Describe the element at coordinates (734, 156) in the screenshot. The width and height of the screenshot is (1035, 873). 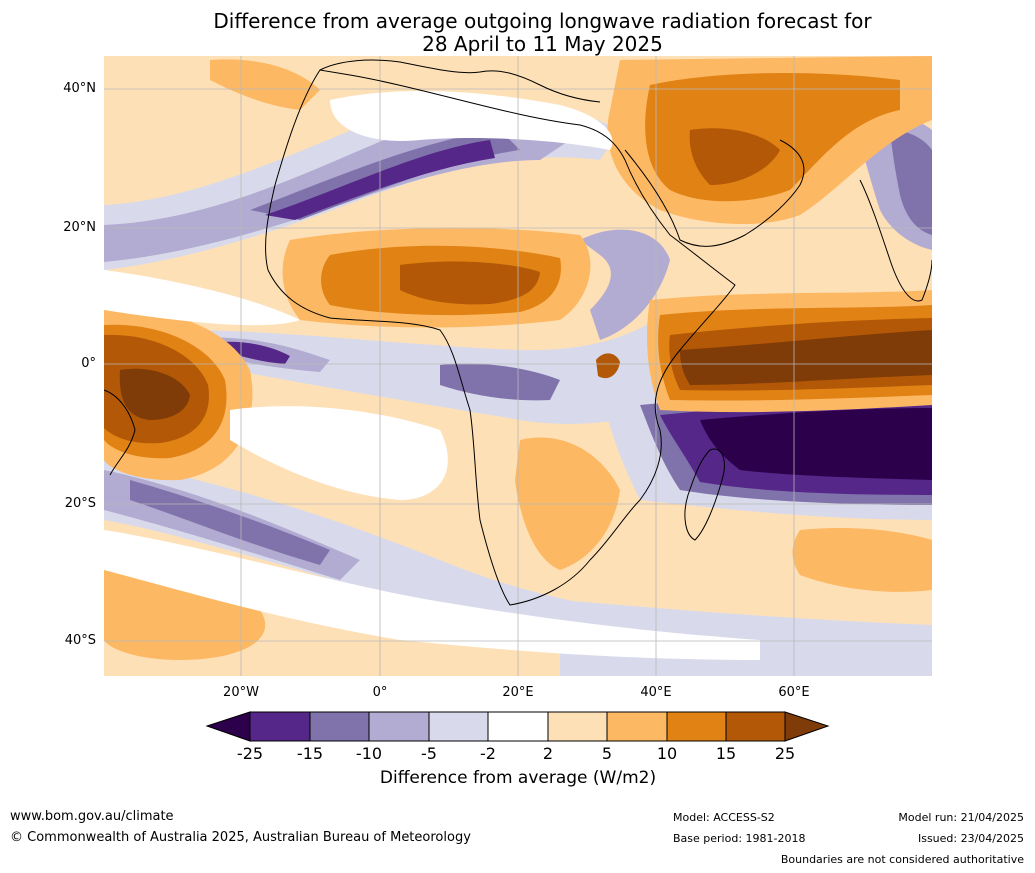
I see `anomaly-band-middle-east-max` at that location.